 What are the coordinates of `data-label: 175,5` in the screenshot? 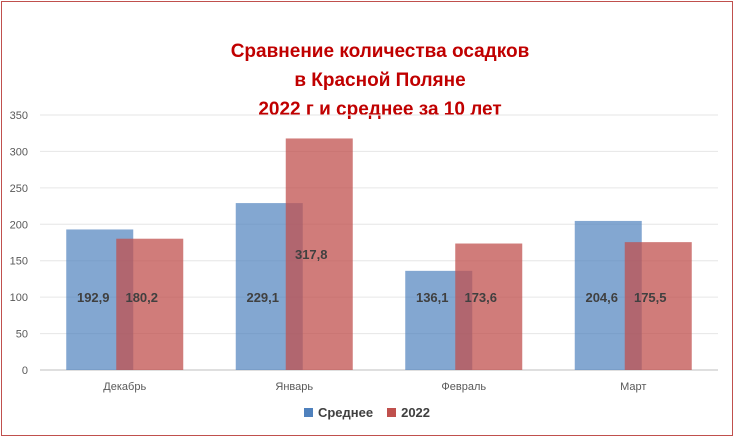 It's located at (650, 297).